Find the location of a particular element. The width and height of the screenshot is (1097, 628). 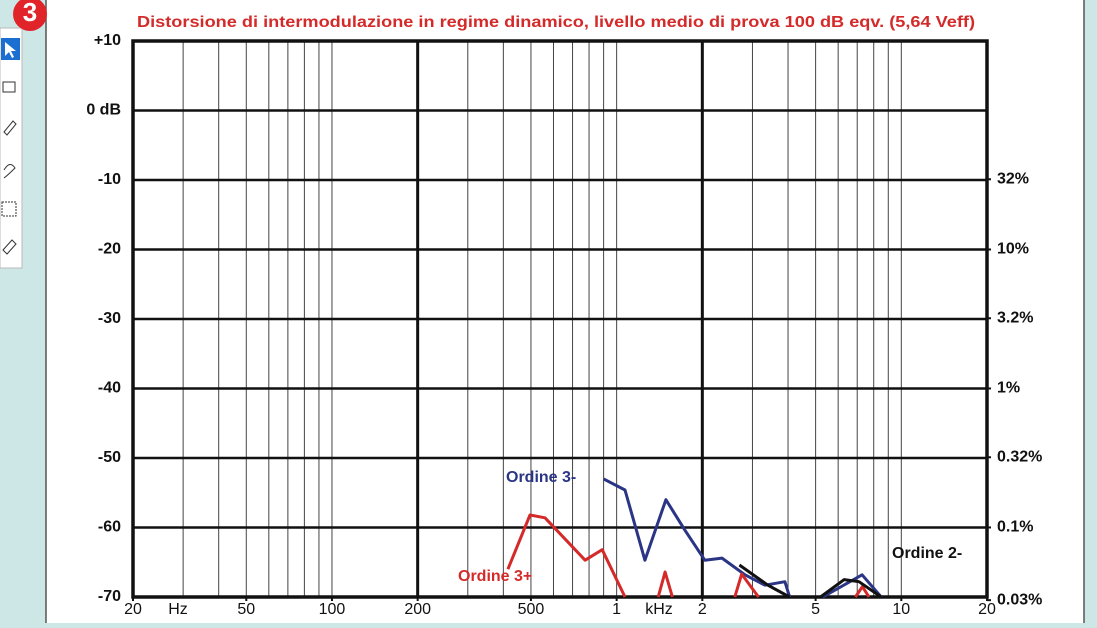

y-tick-label: +10 is located at coordinates (107, 40).